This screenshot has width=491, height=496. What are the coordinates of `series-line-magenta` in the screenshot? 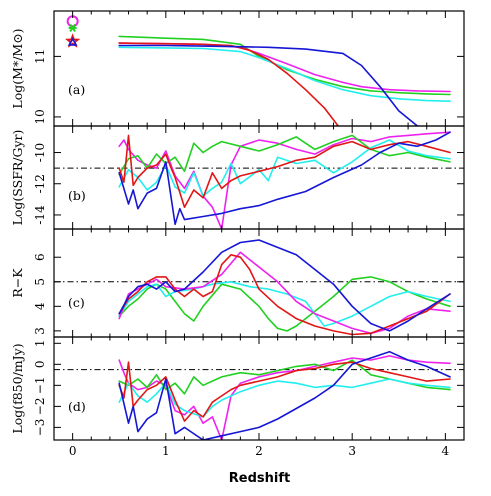 It's located at (284, 293).